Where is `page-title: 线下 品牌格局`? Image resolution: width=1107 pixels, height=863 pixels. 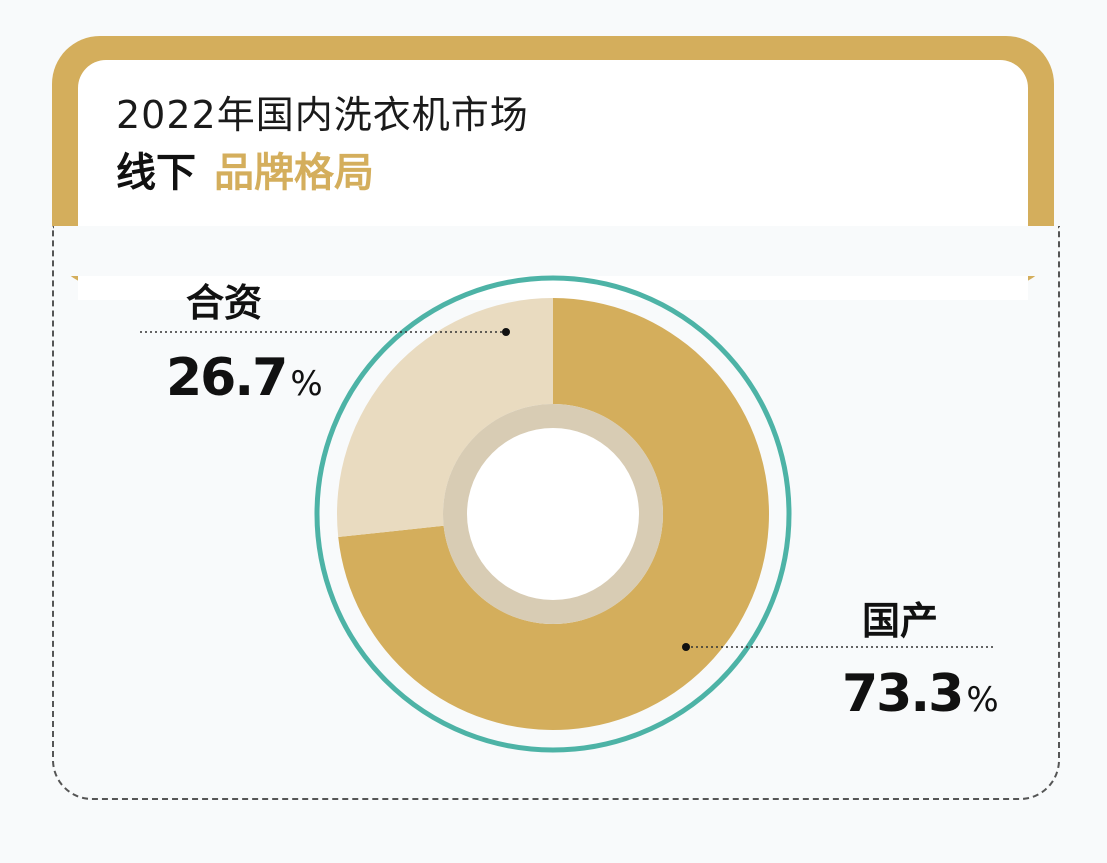 page-title: 线下 品牌格局 is located at coordinates (245, 169).